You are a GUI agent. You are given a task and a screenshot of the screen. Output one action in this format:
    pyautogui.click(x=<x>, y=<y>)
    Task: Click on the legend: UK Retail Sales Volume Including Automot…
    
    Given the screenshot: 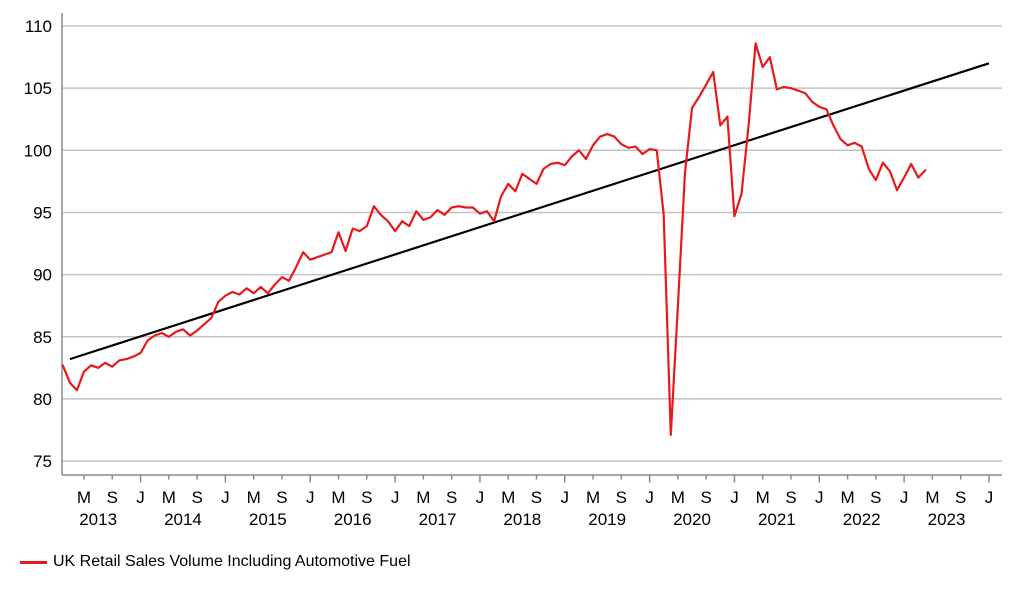 What is the action you would take?
    pyautogui.click(x=215, y=562)
    